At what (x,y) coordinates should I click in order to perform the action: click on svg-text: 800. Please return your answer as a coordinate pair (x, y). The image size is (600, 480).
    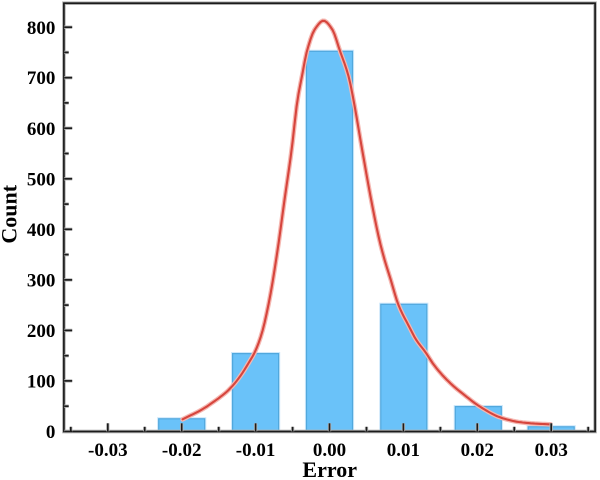
    Looking at the image, I should click on (41, 28).